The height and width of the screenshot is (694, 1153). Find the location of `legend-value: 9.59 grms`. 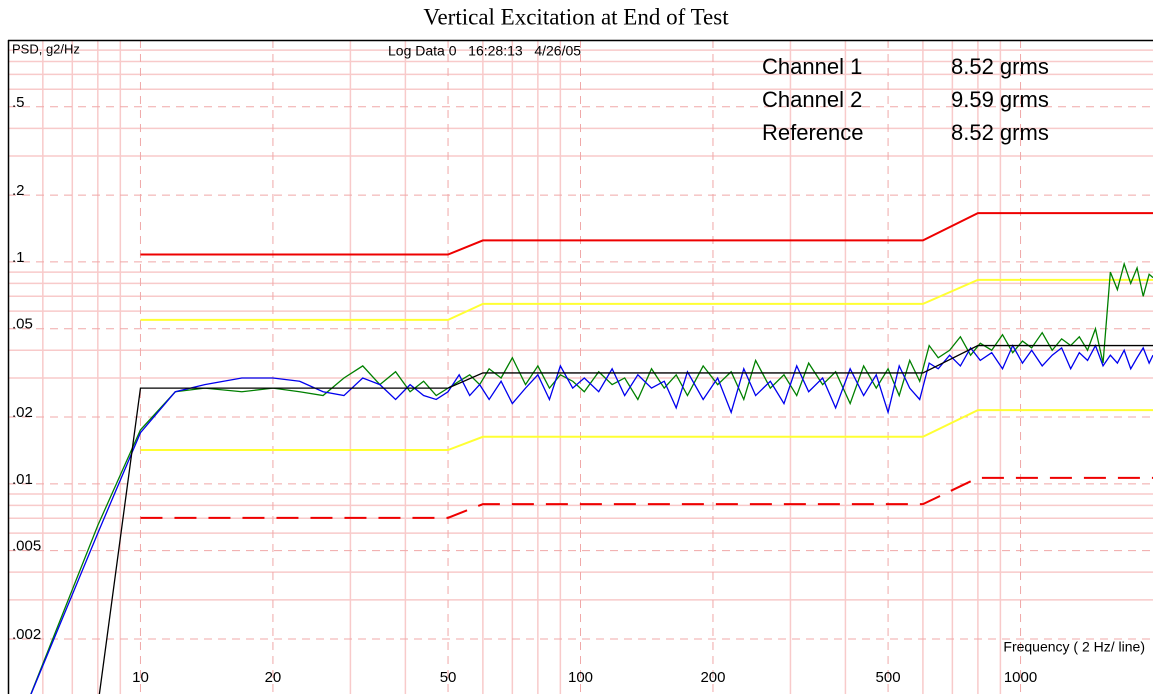

legend-value: 9.59 grms is located at coordinates (1000, 99).